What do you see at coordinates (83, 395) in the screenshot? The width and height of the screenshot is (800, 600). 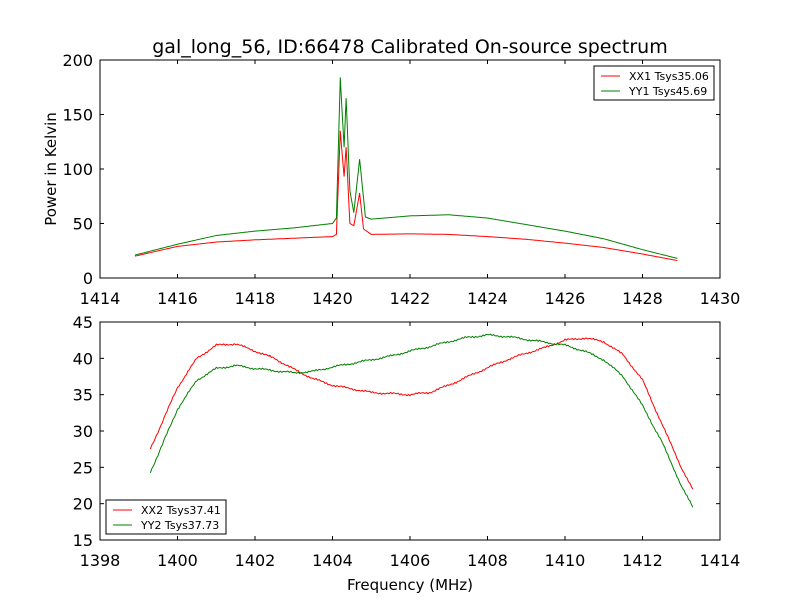 I see `y-tick-label: 35` at bounding box center [83, 395].